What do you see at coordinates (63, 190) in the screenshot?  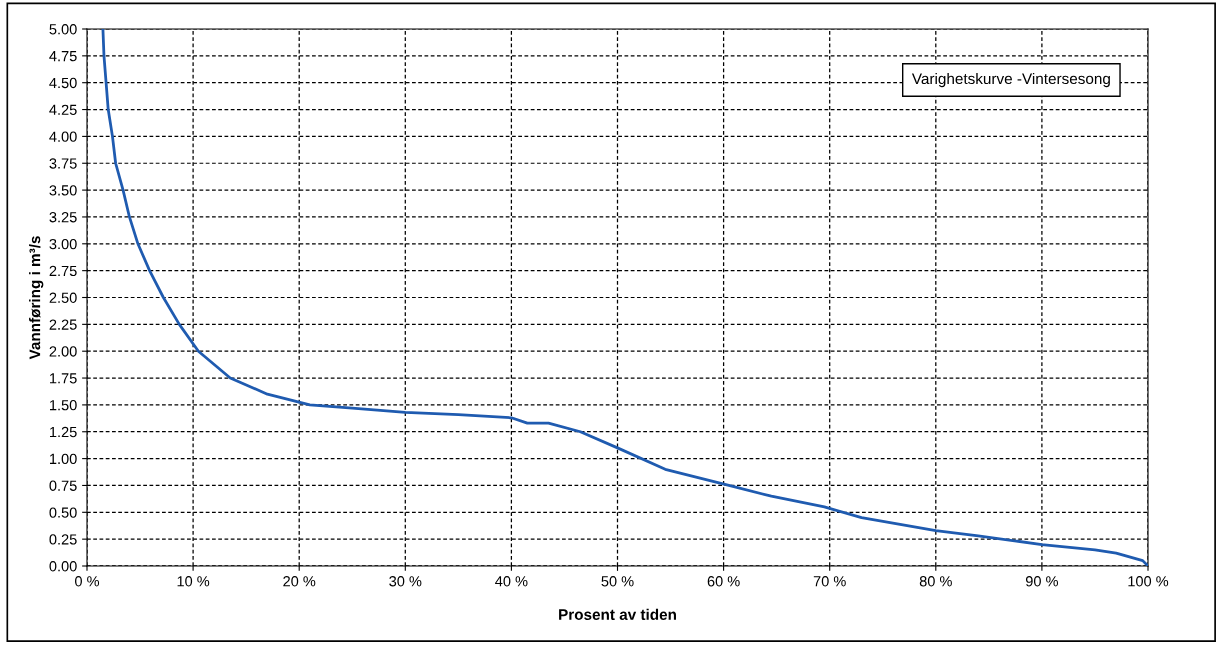 I see `y-tick-label: 3.50` at bounding box center [63, 190].